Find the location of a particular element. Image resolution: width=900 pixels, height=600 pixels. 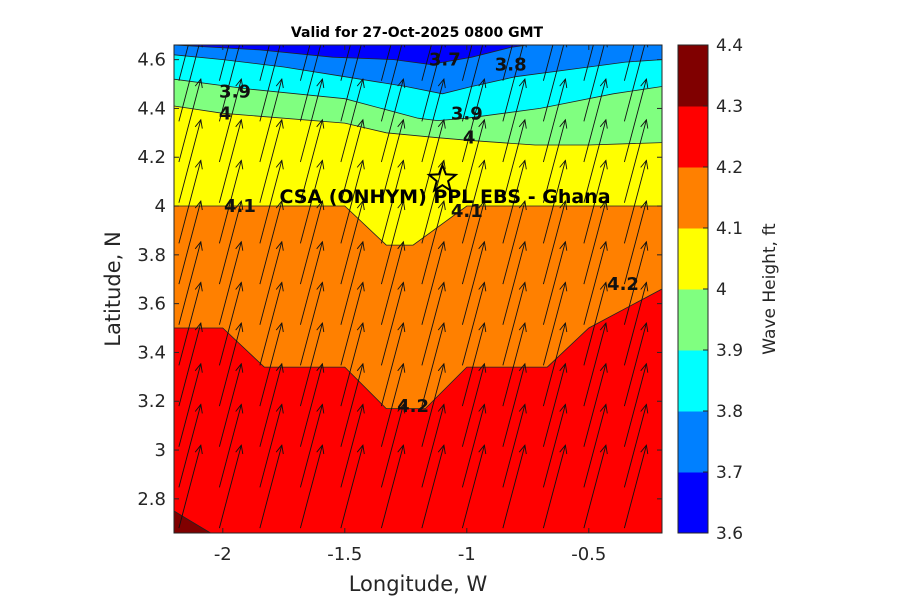

contour-line-4.2 is located at coordinates (418, 349).